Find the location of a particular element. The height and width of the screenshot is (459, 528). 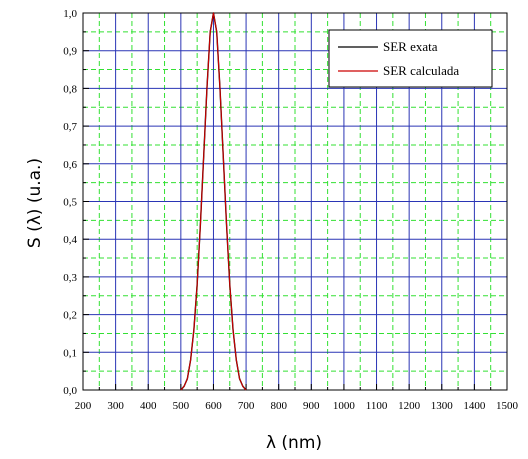

y-tick-label: 0,6 is located at coordinates (70, 165).